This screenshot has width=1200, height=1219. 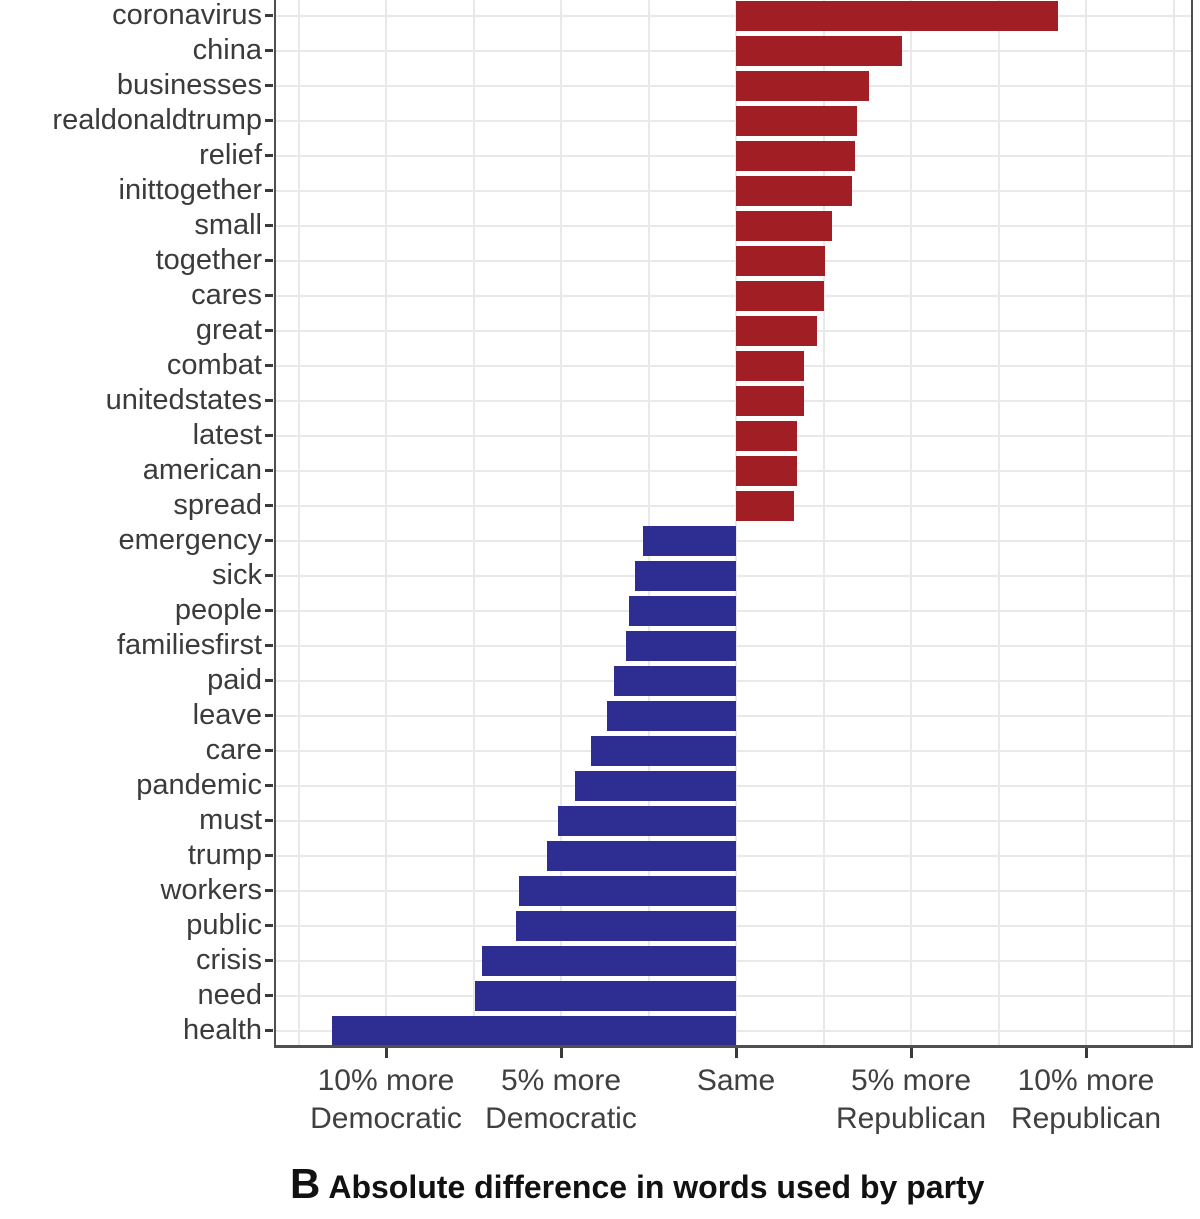 What do you see at coordinates (269, 855) in the screenshot?
I see `y-tick-trump` at bounding box center [269, 855].